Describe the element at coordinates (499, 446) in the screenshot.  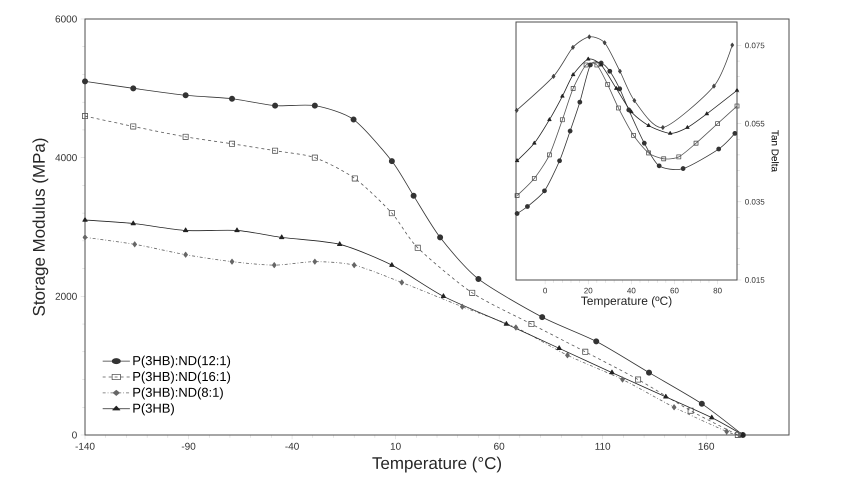
I see `x-tick-label: 60` at that location.